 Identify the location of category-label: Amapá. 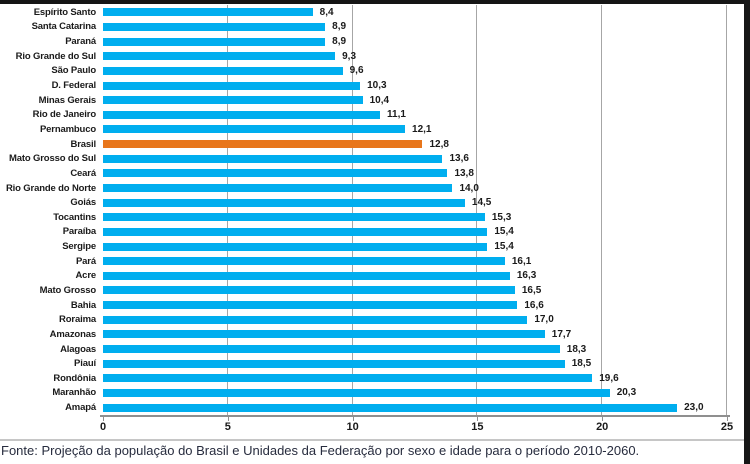
(80, 408).